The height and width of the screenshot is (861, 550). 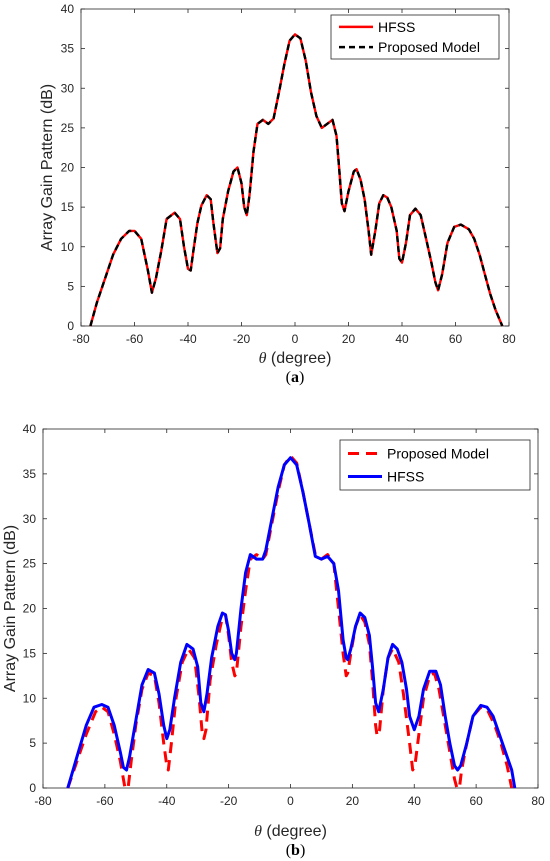 I want to click on legend: HFSS Proposed Model, so click(x=415, y=37).